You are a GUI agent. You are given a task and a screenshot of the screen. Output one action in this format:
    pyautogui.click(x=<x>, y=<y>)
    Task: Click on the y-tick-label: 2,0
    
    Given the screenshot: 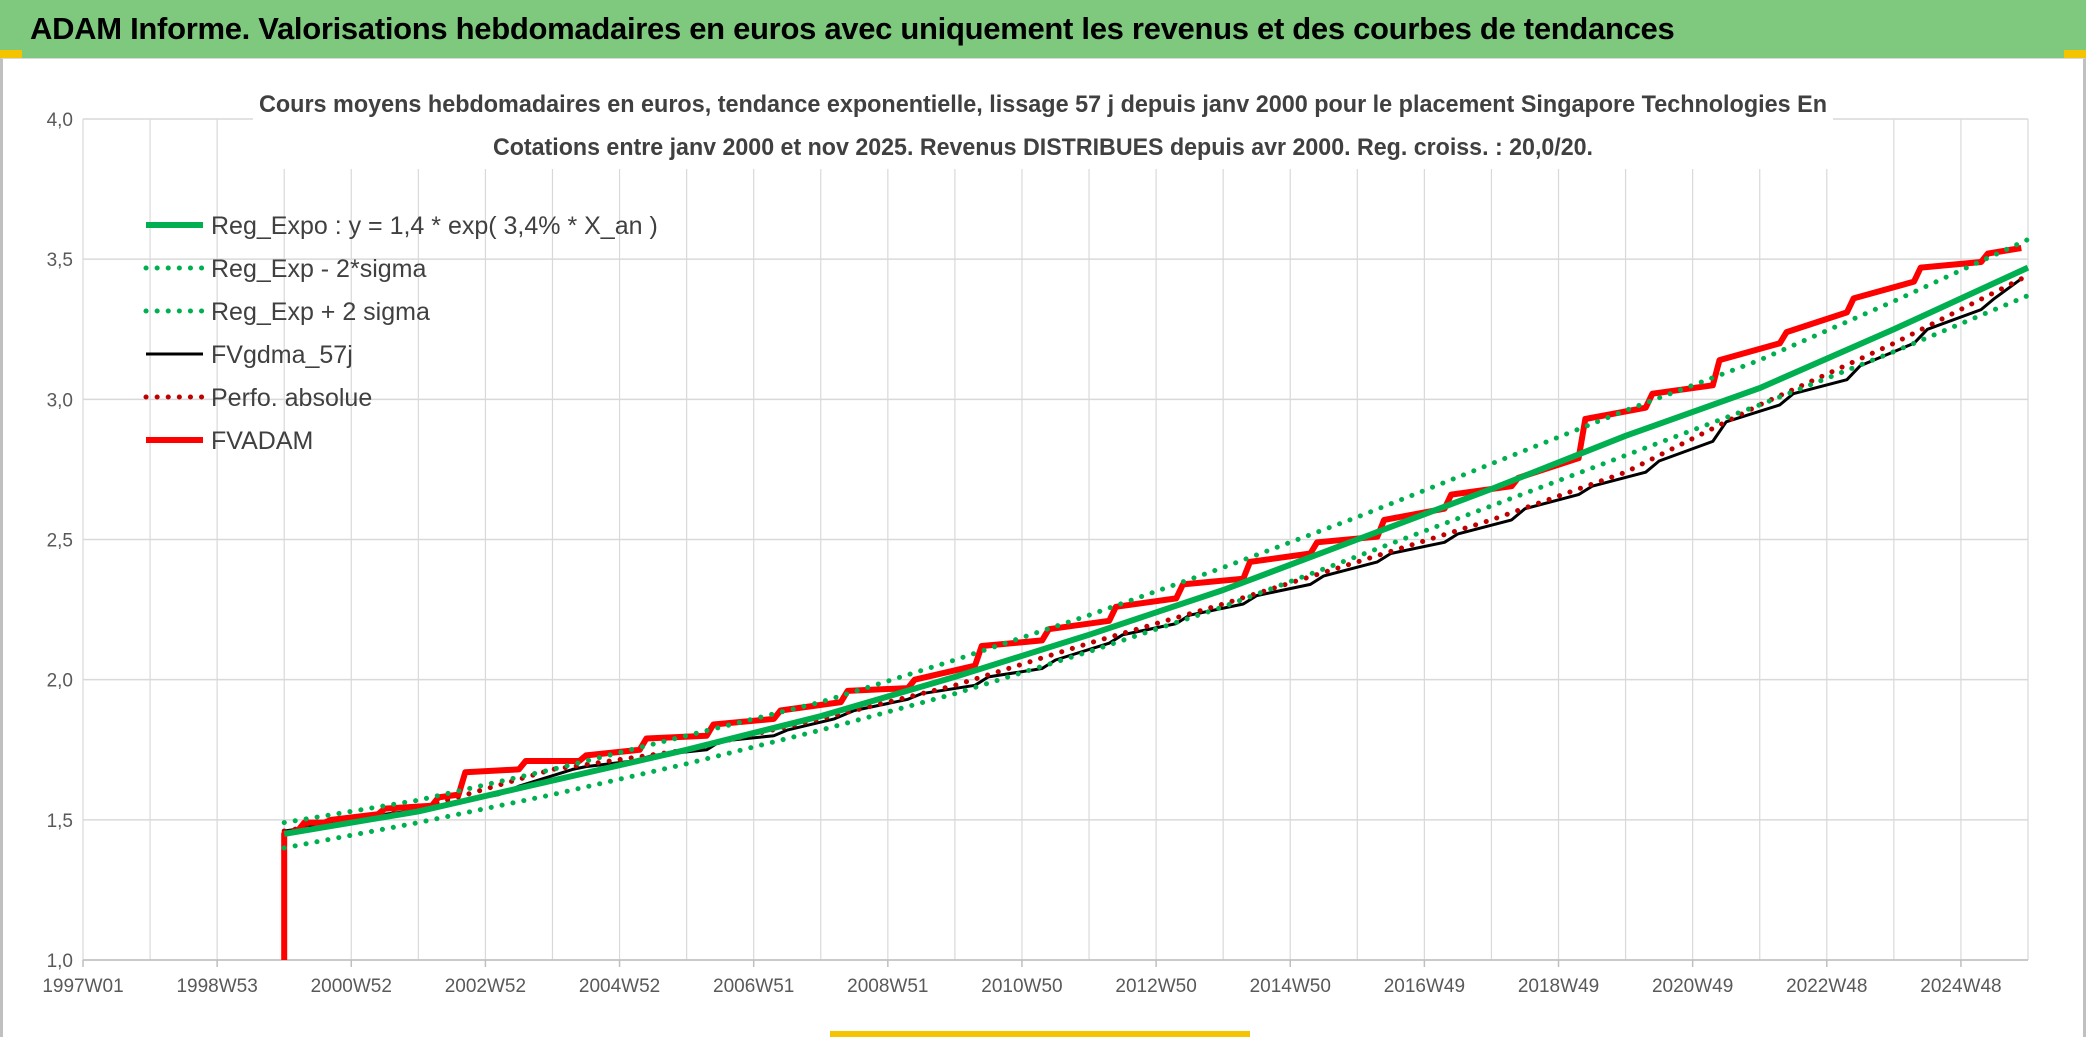 What is the action you would take?
    pyautogui.click(x=60, y=681)
    